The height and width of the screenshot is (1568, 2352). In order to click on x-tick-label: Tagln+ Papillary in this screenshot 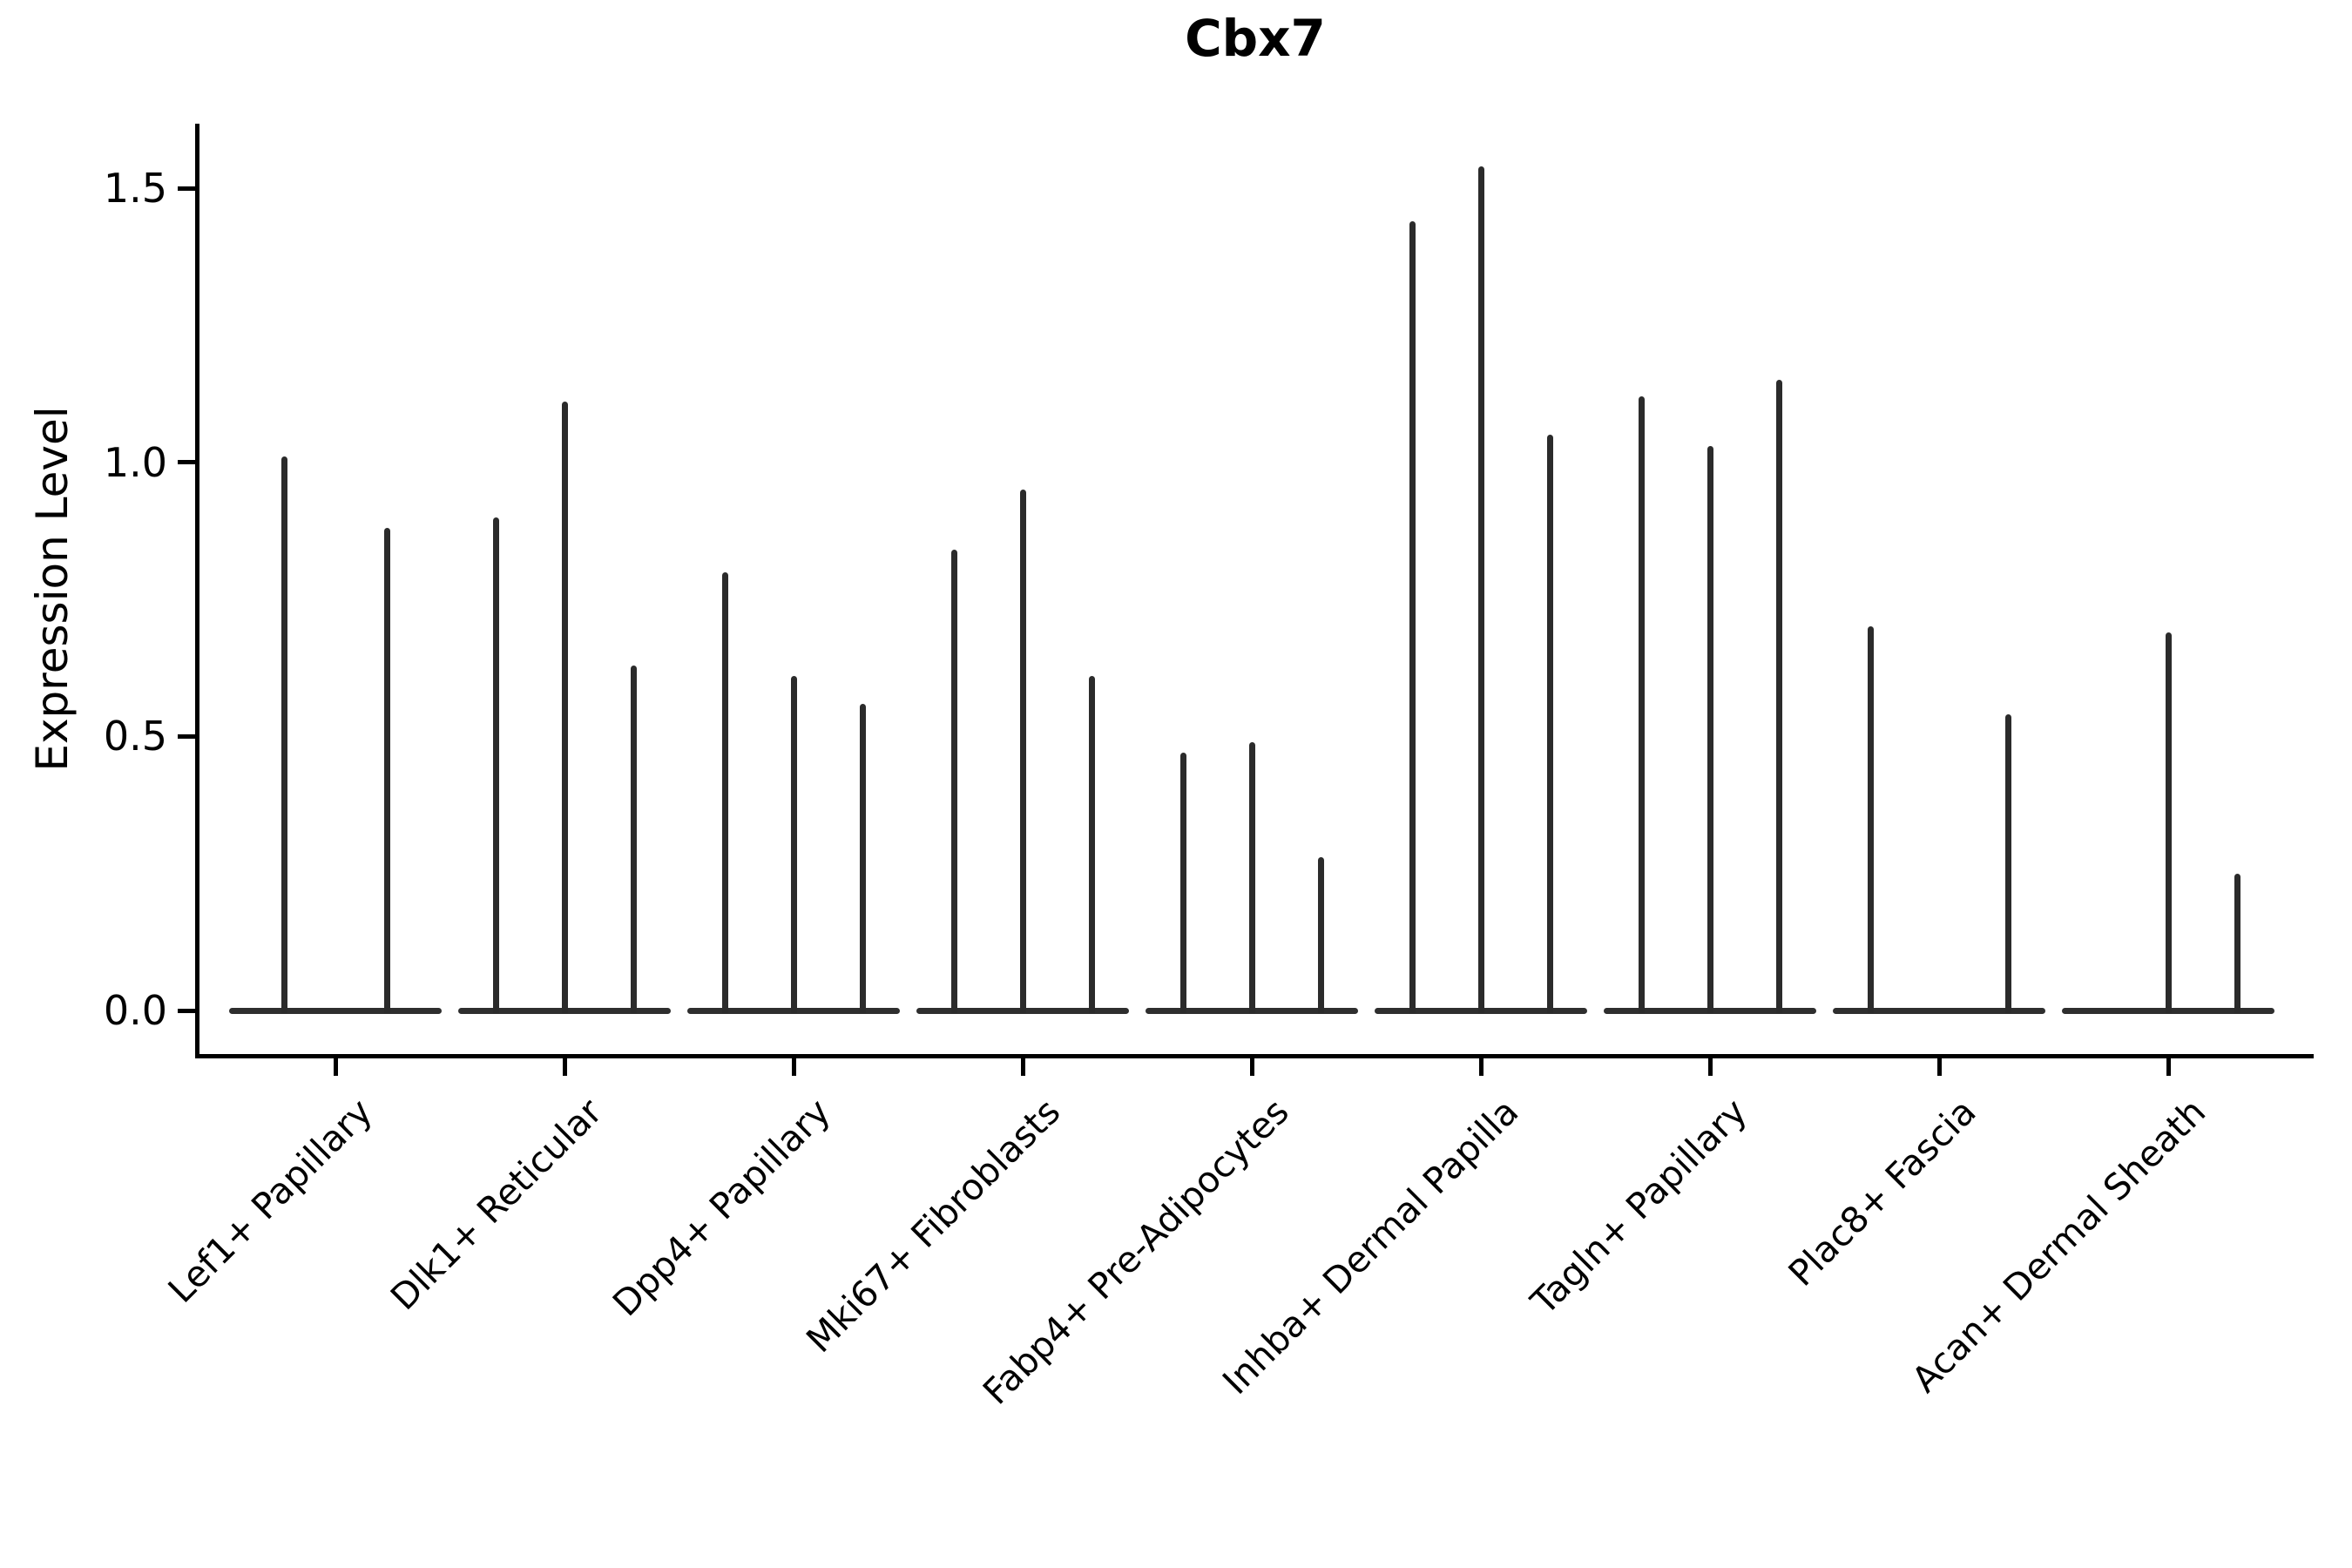, I will do `click(1639, 1207)`.